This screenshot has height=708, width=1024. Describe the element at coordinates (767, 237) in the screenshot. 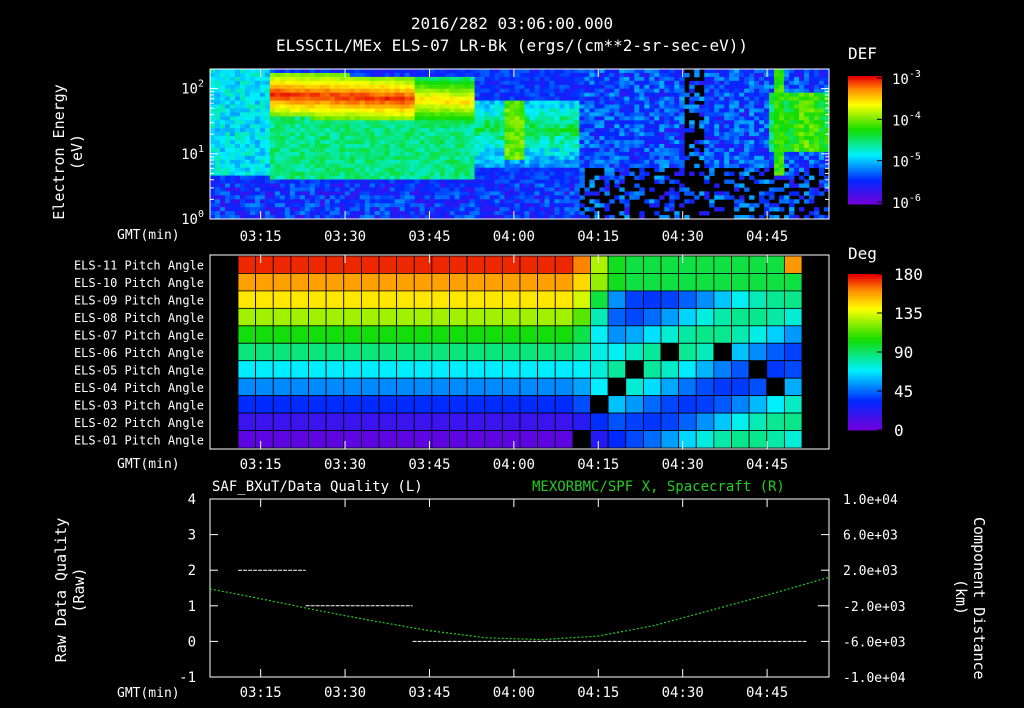

I see `energy-xtick-label: 04:45` at that location.